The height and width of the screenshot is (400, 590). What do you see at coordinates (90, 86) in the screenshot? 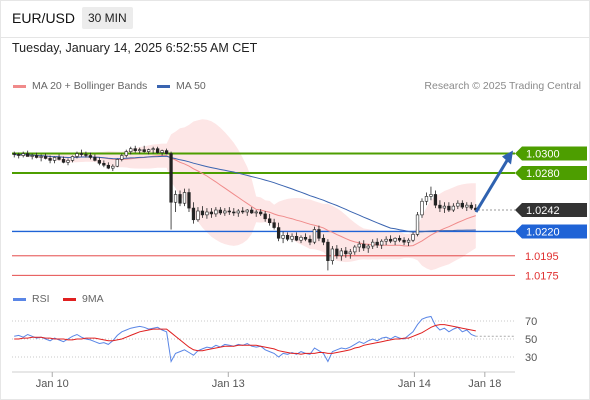
I see `ma20-label: MA 20 + Bollinger Bands` at bounding box center [90, 86].